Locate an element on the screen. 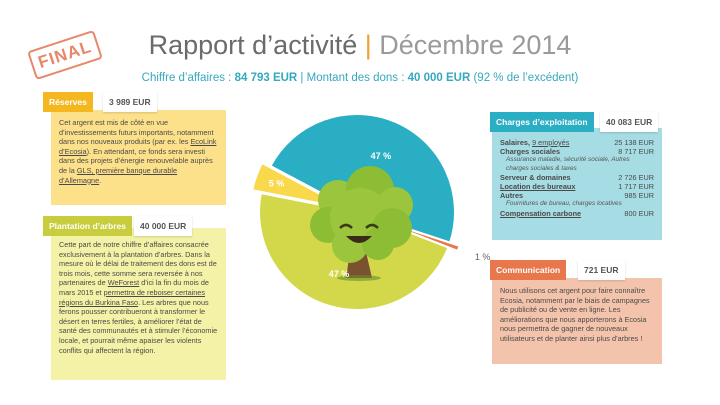  communication-amount: 721 EUR is located at coordinates (601, 270).